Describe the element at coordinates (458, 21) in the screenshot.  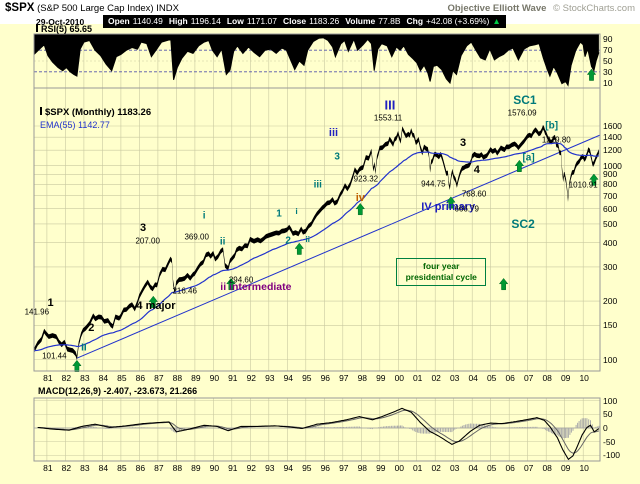
I see `quote-field-value: +42.08 (+3.69%)` at that location.